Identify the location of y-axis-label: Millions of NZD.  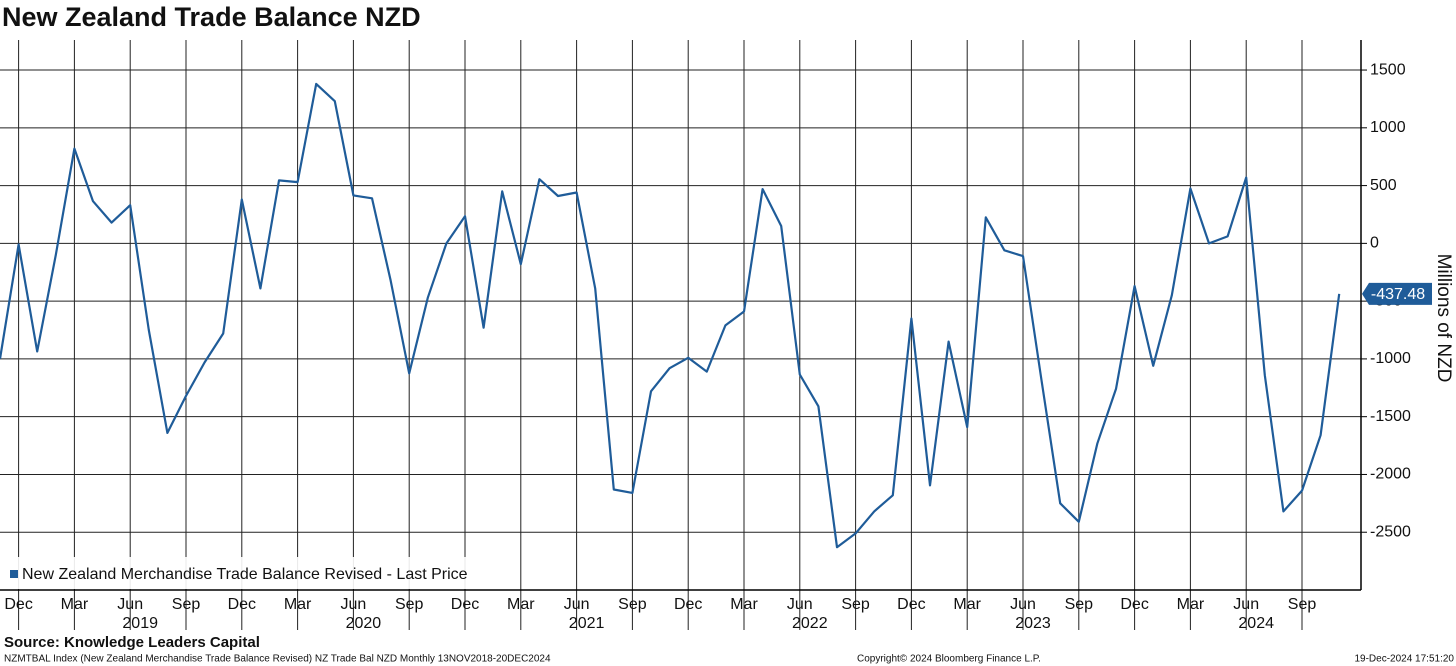
(1443, 318).